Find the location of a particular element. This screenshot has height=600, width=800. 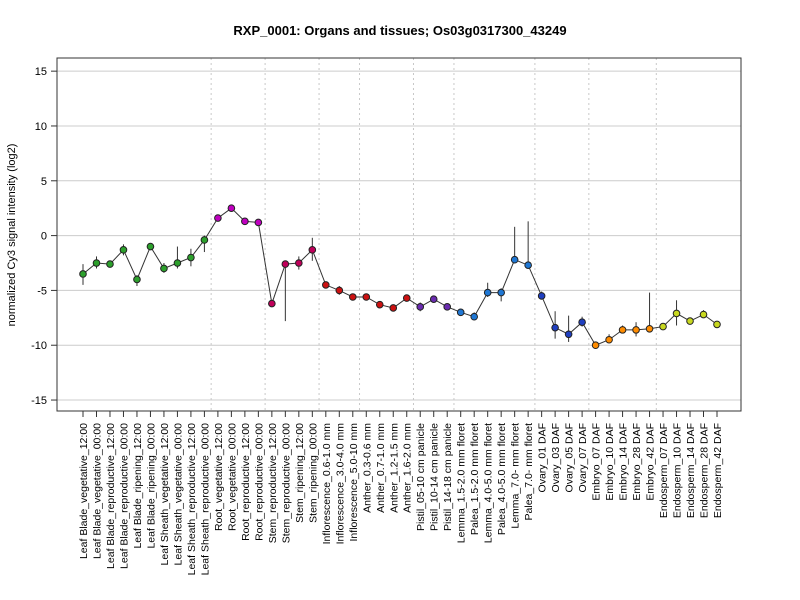

x-tick-label: Leaf Blade_ripening_00:00 is located at coordinates (151, 486).